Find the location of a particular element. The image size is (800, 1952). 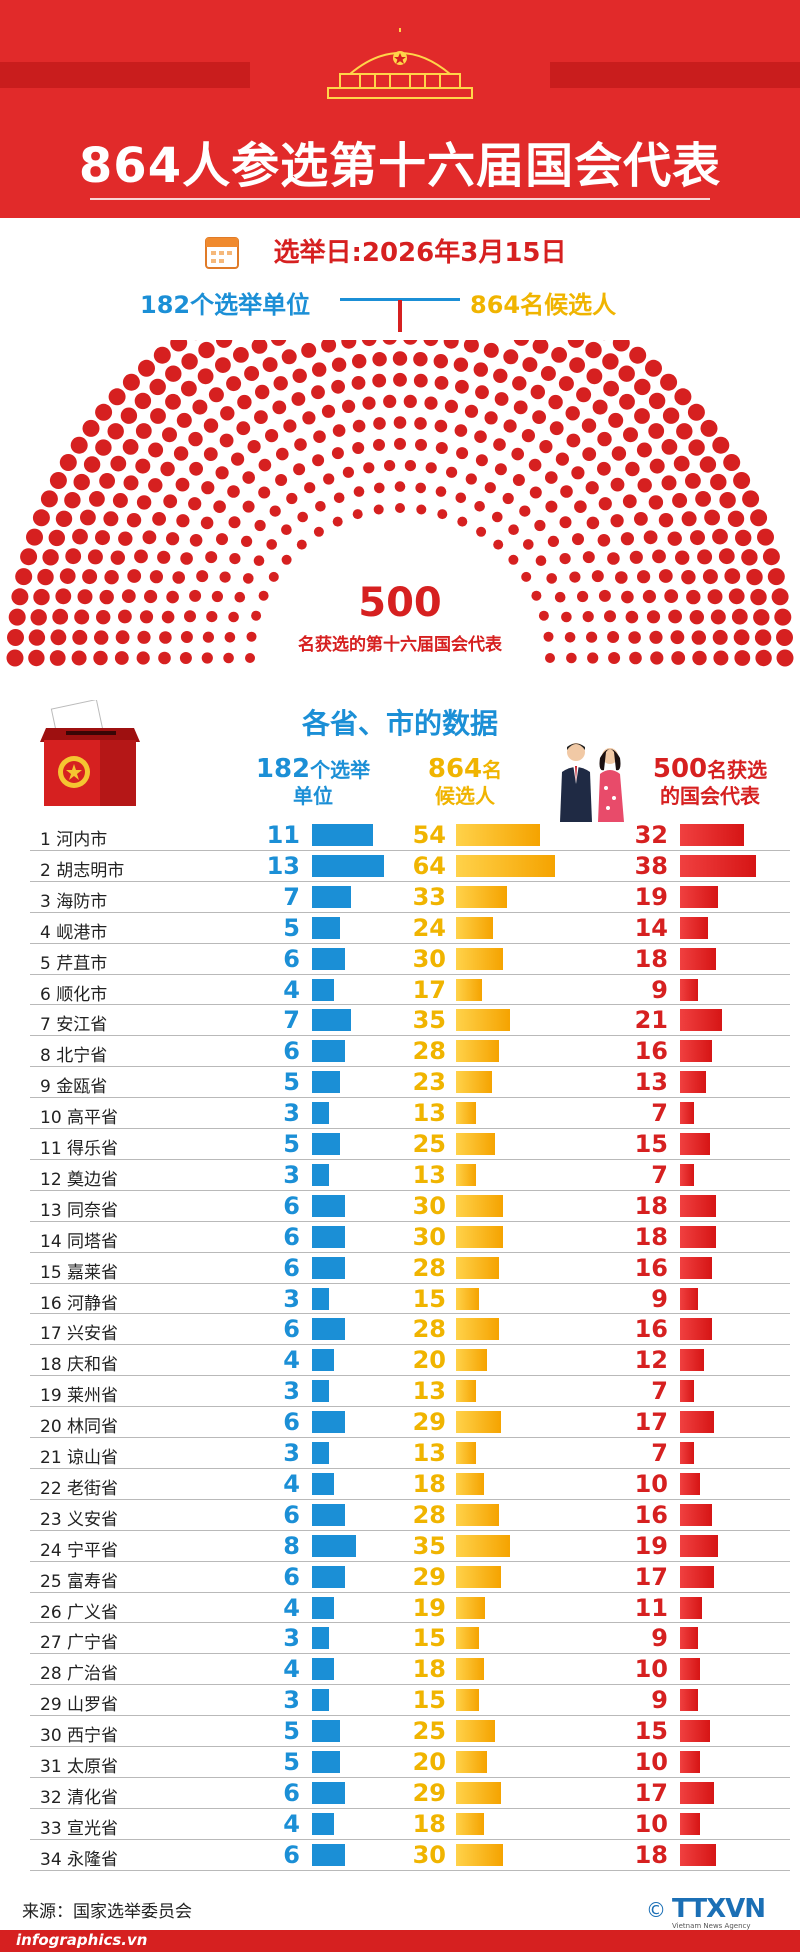

units-value: 6 is located at coordinates (291, 1576).